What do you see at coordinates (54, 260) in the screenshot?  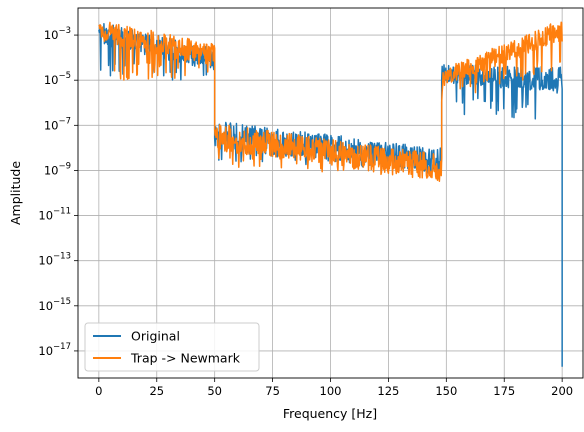 I see `y-tick-label: 10⁻¹³` at bounding box center [54, 260].